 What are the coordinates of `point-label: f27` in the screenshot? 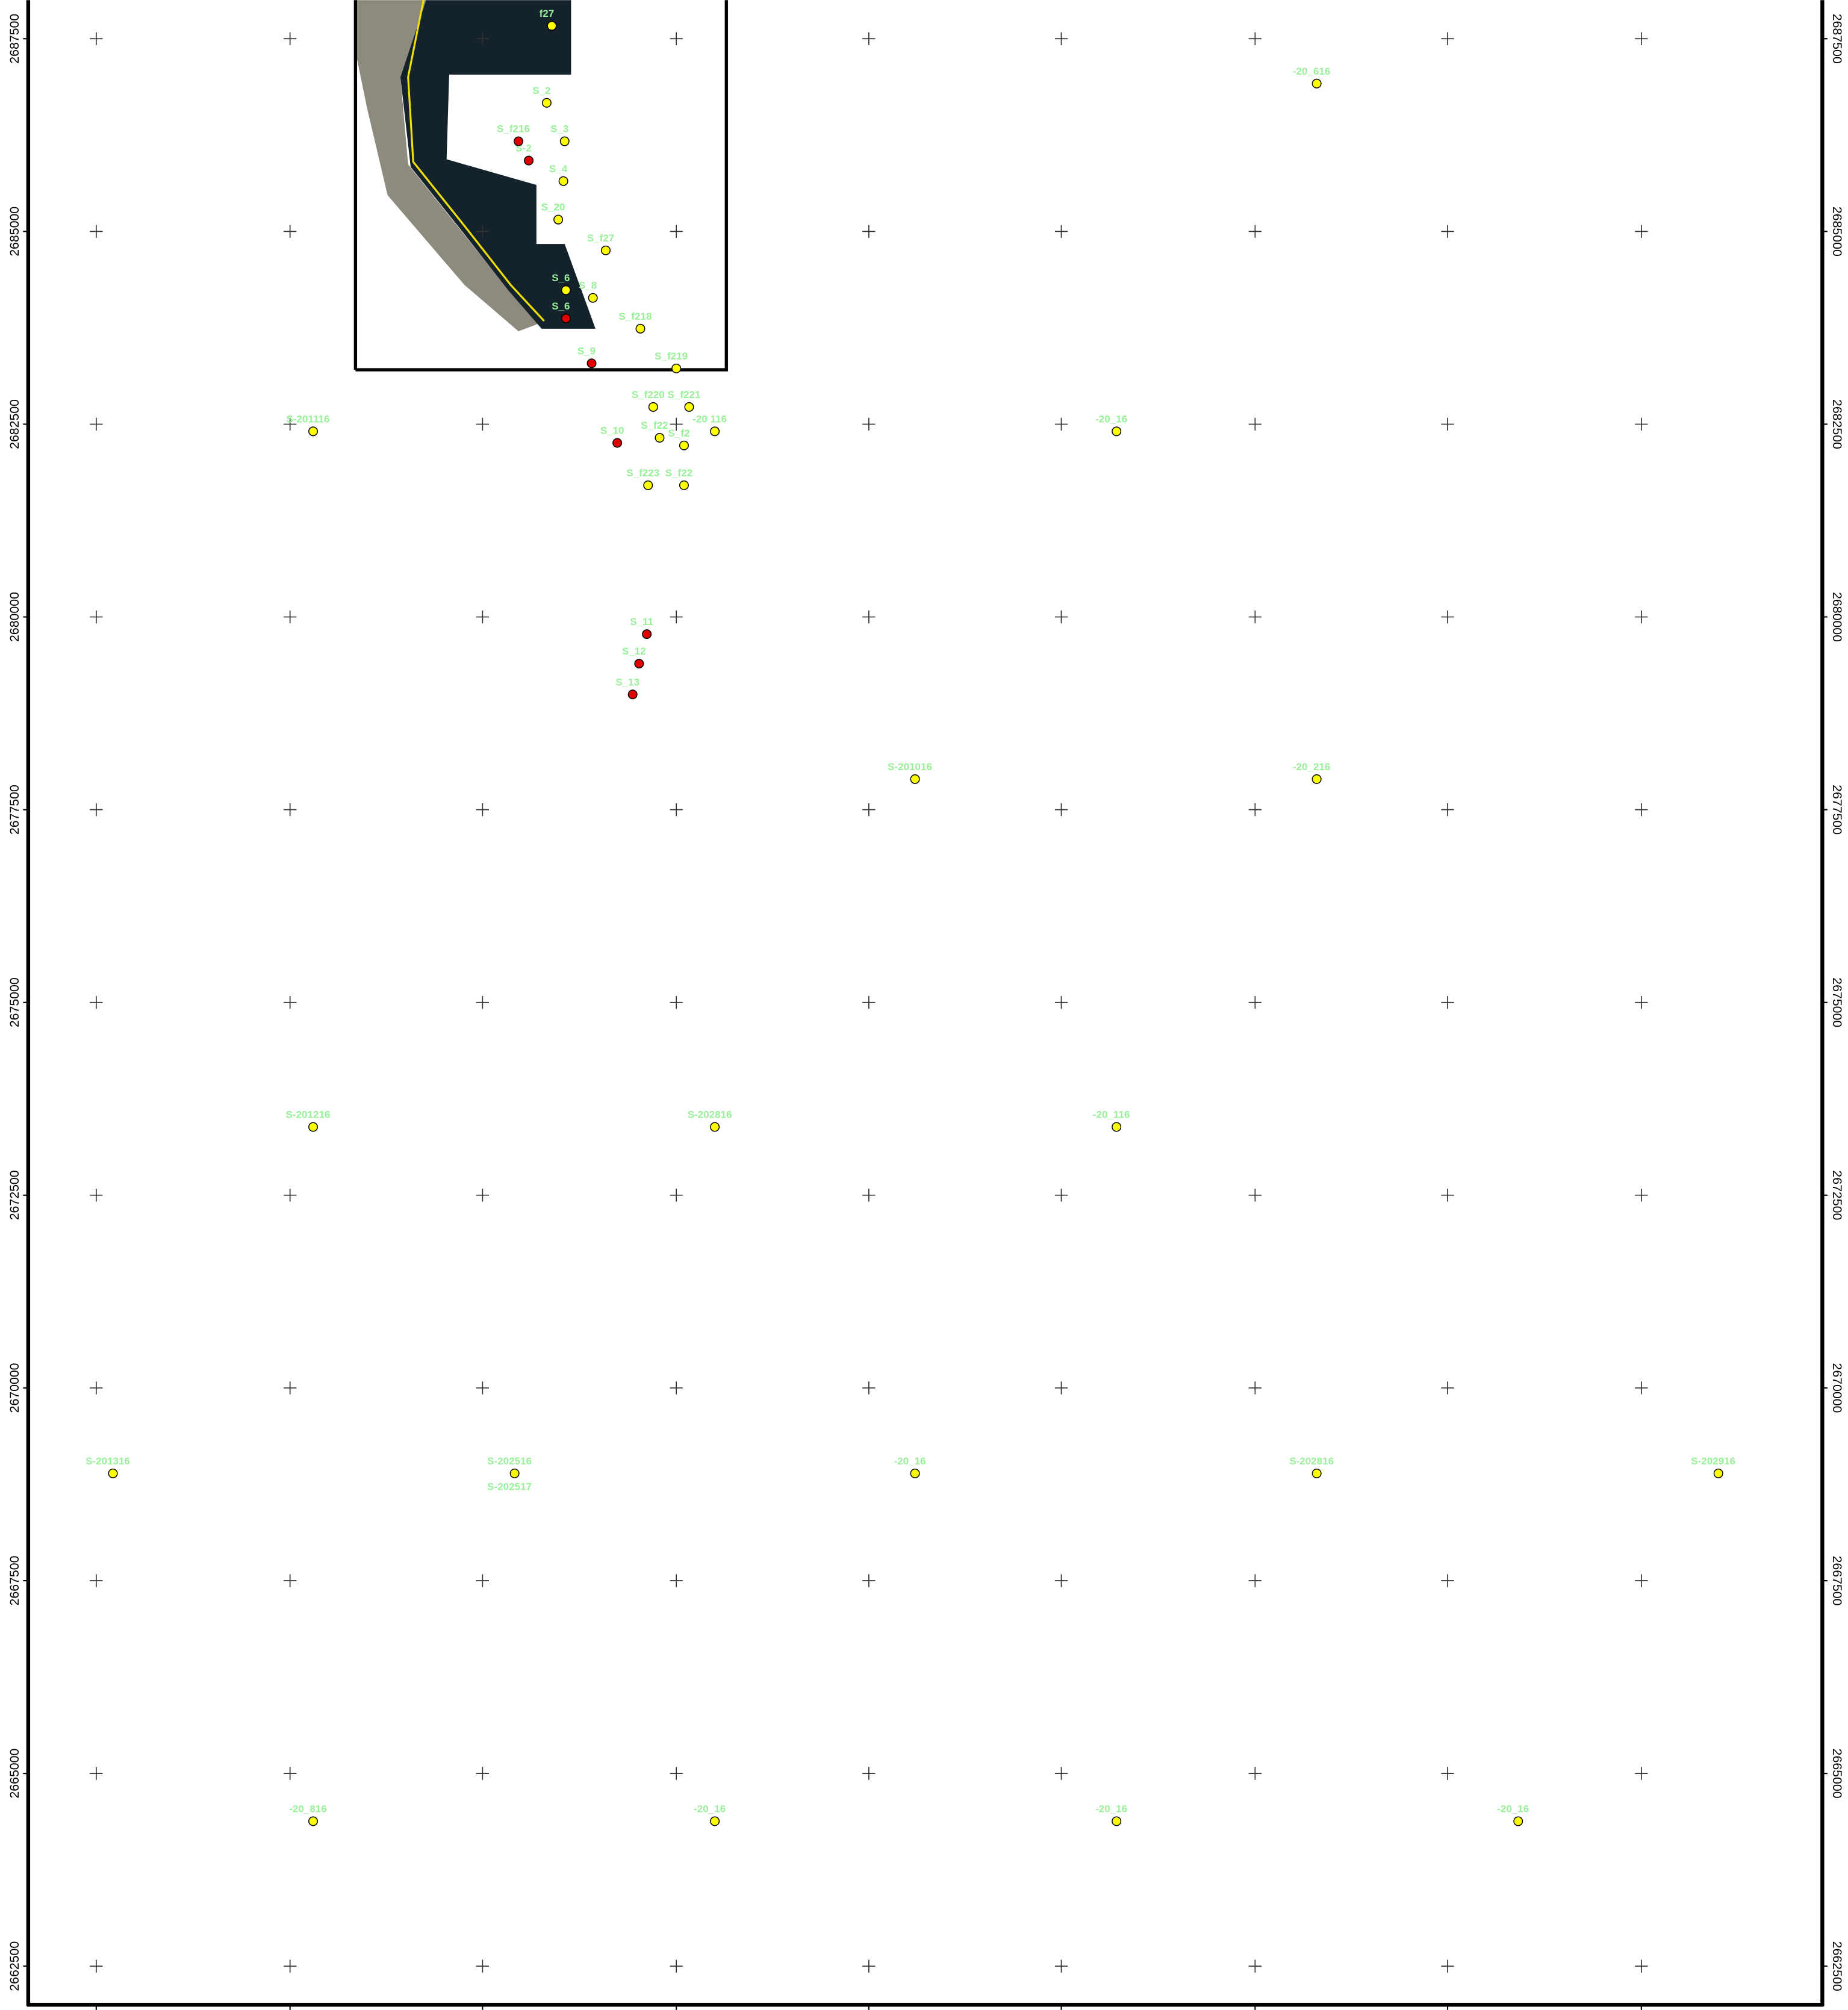 It's located at (547, 13).